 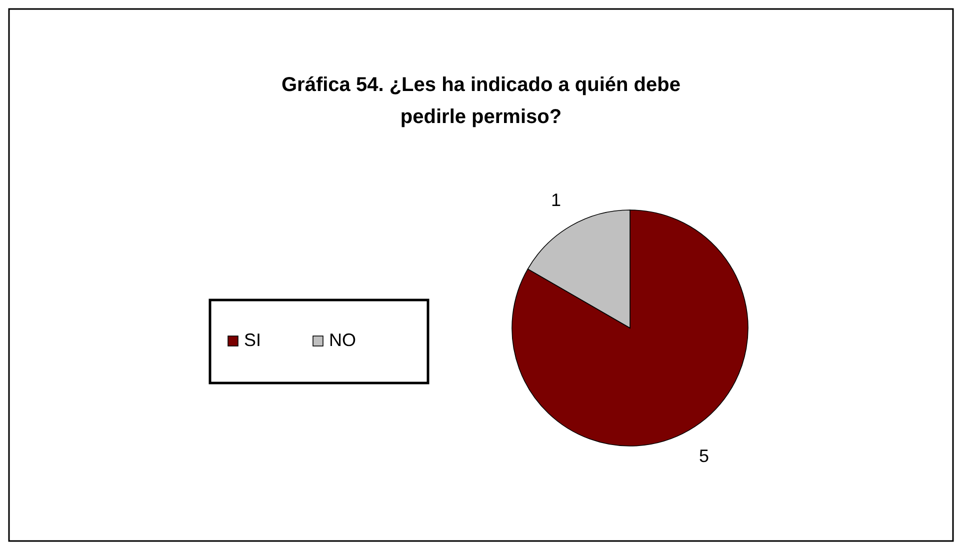 I want to click on pie-slice, so click(x=630, y=328).